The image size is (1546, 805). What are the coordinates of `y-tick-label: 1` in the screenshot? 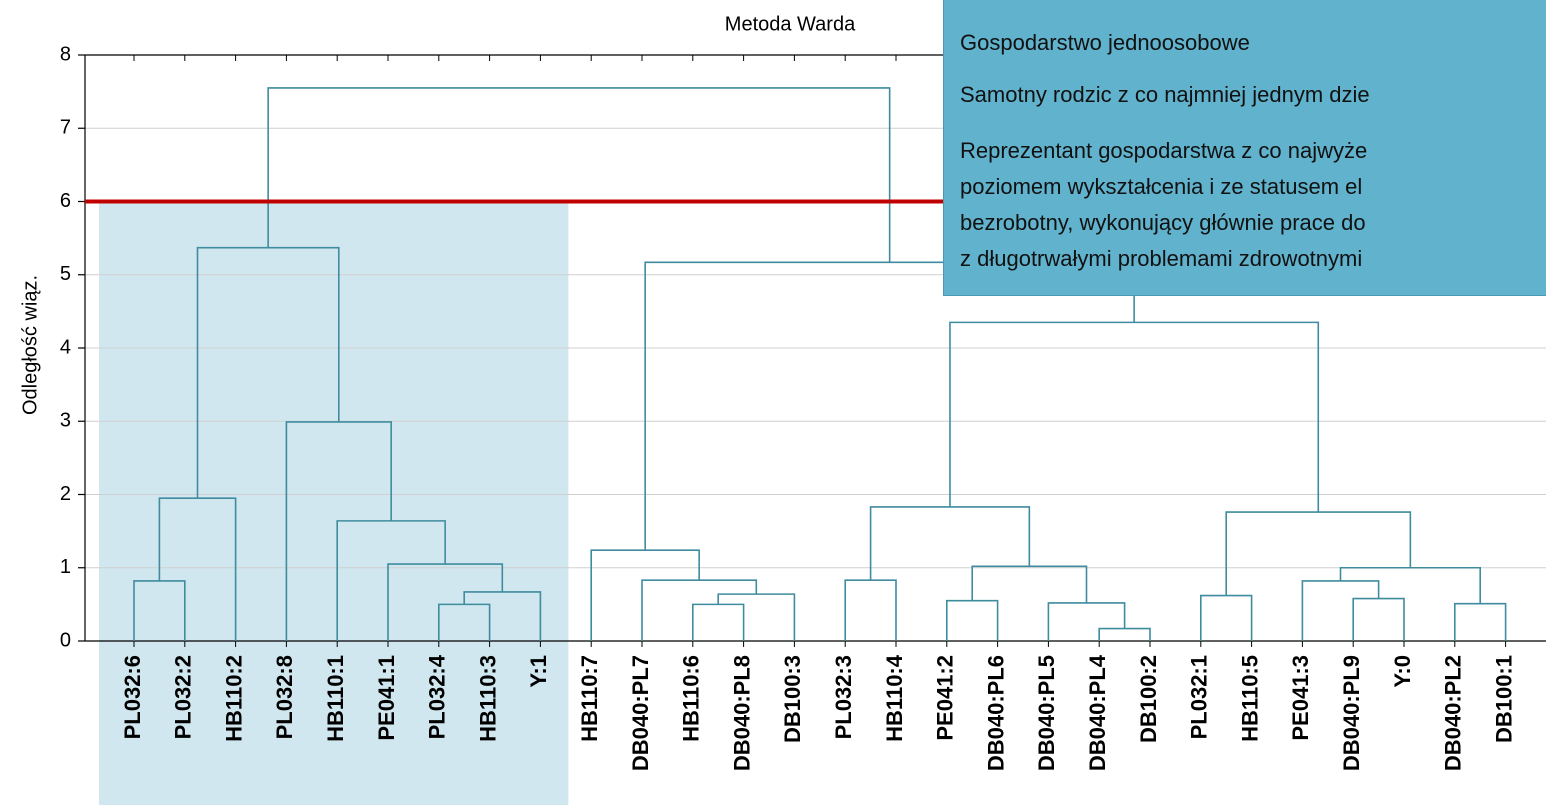 It's located at (65, 567).